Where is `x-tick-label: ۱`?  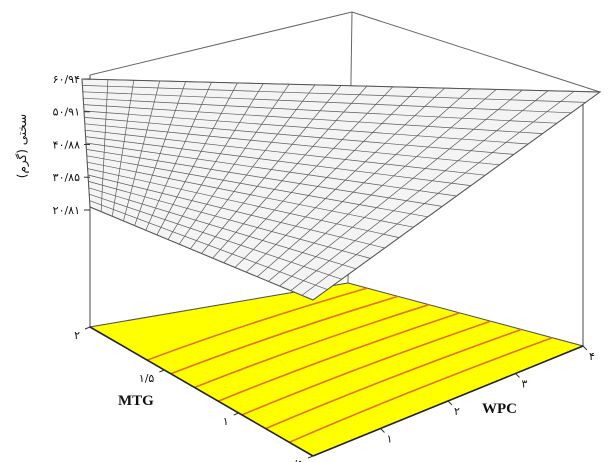 x-tick-label: ۱ is located at coordinates (390, 439).